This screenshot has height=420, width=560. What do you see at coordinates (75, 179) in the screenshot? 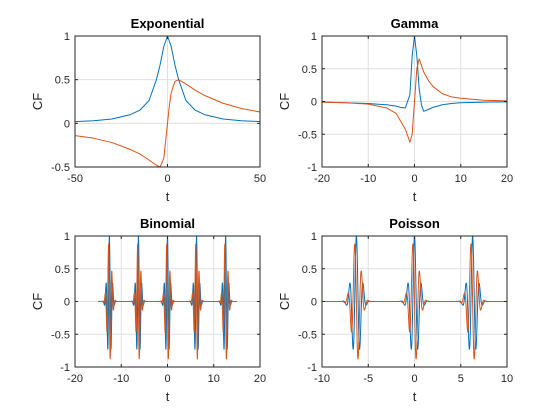
I see `x-tick-label: -50` at bounding box center [75, 179].